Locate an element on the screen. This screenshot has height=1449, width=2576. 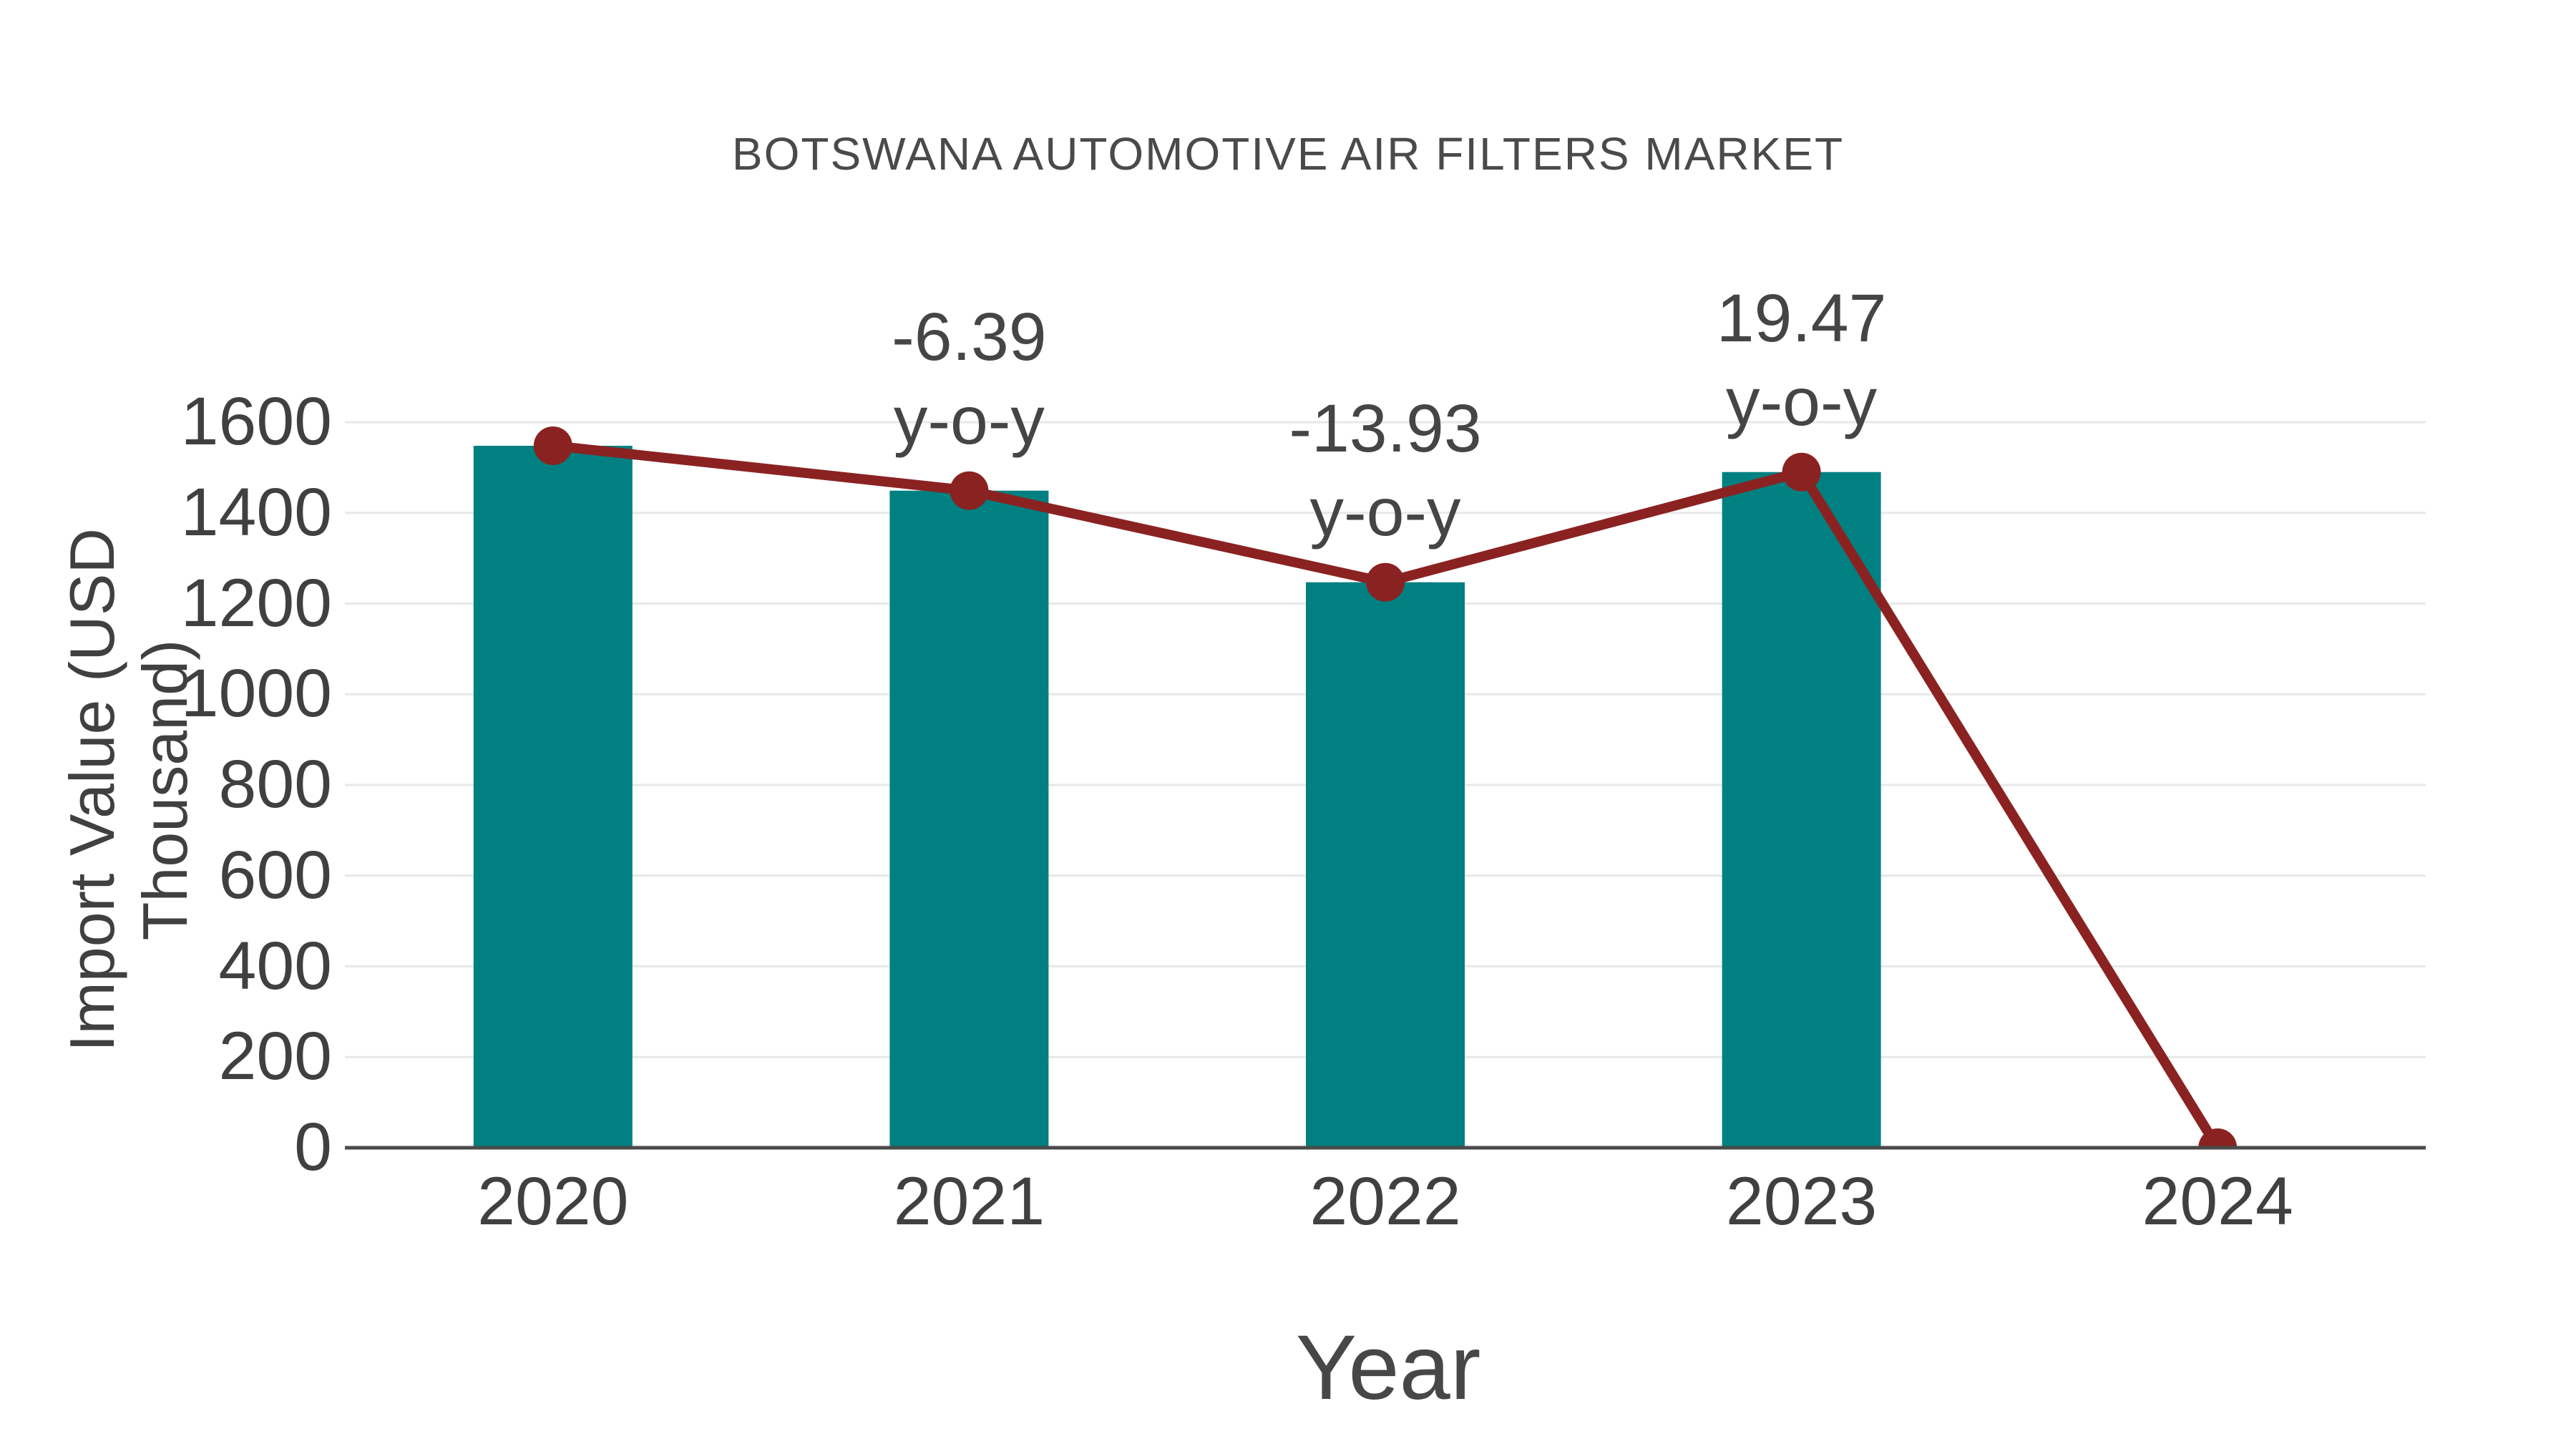
annotation-yoy-2022: y-o-y is located at coordinates (1385, 512).